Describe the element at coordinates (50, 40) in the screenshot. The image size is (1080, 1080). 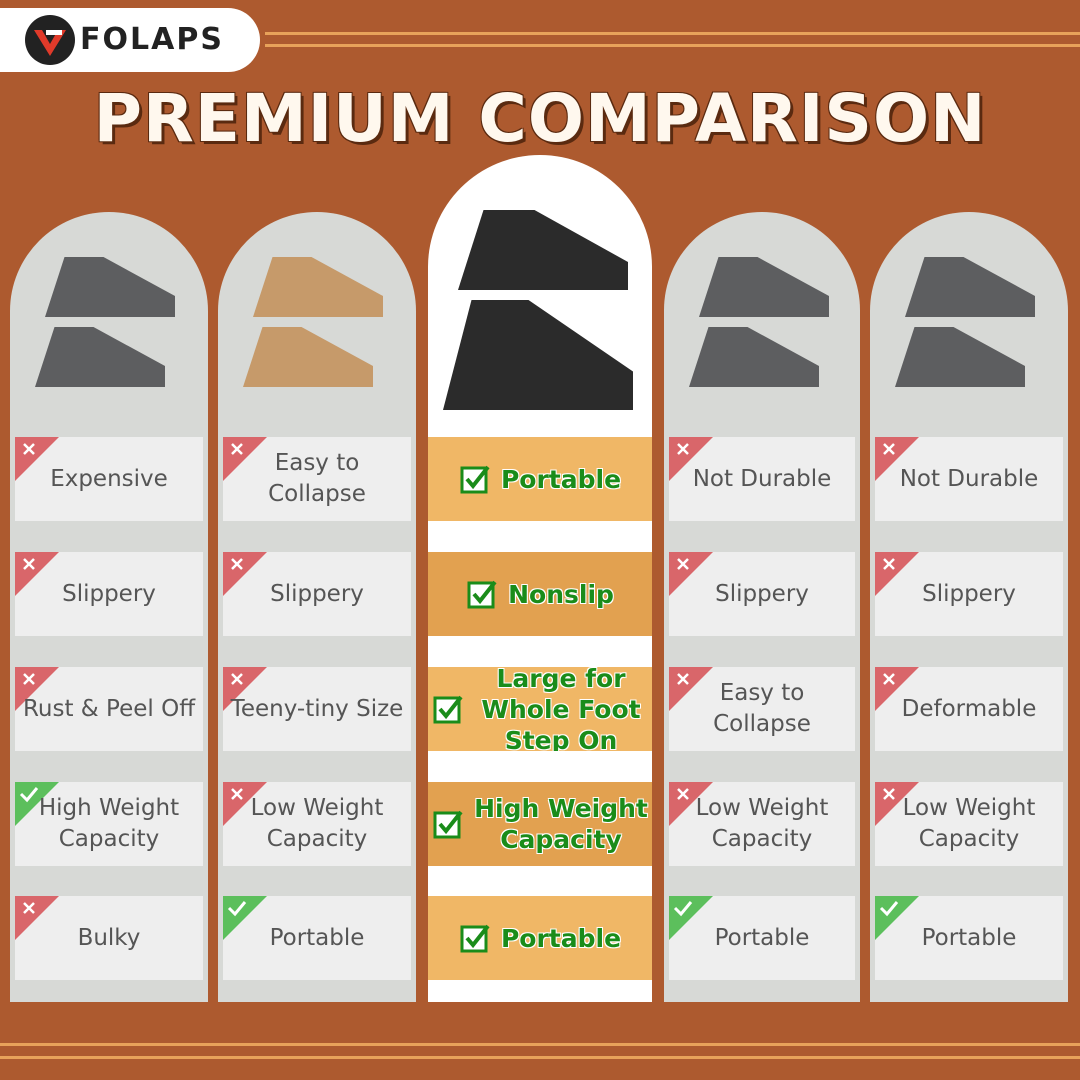
I see `logo-icon` at that location.